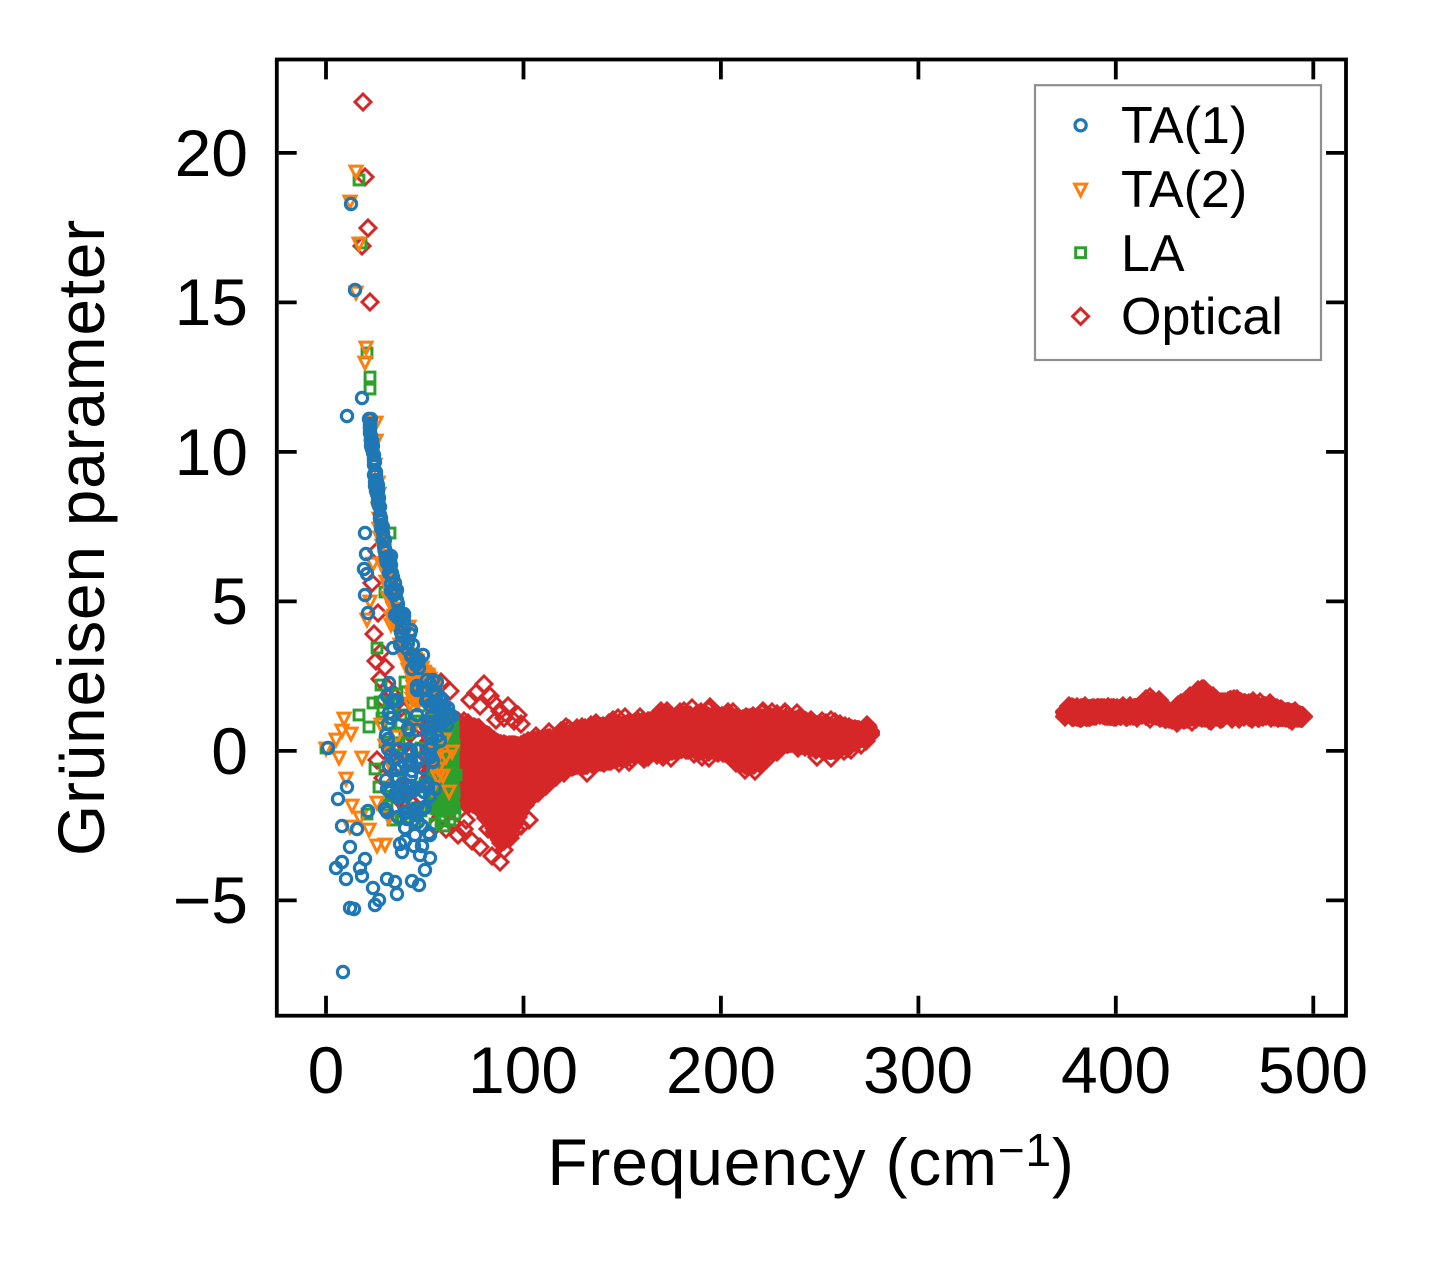 This screenshot has width=1429, height=1264. What do you see at coordinates (1116, 1070) in the screenshot?
I see `svg-text: 400` at bounding box center [1116, 1070].